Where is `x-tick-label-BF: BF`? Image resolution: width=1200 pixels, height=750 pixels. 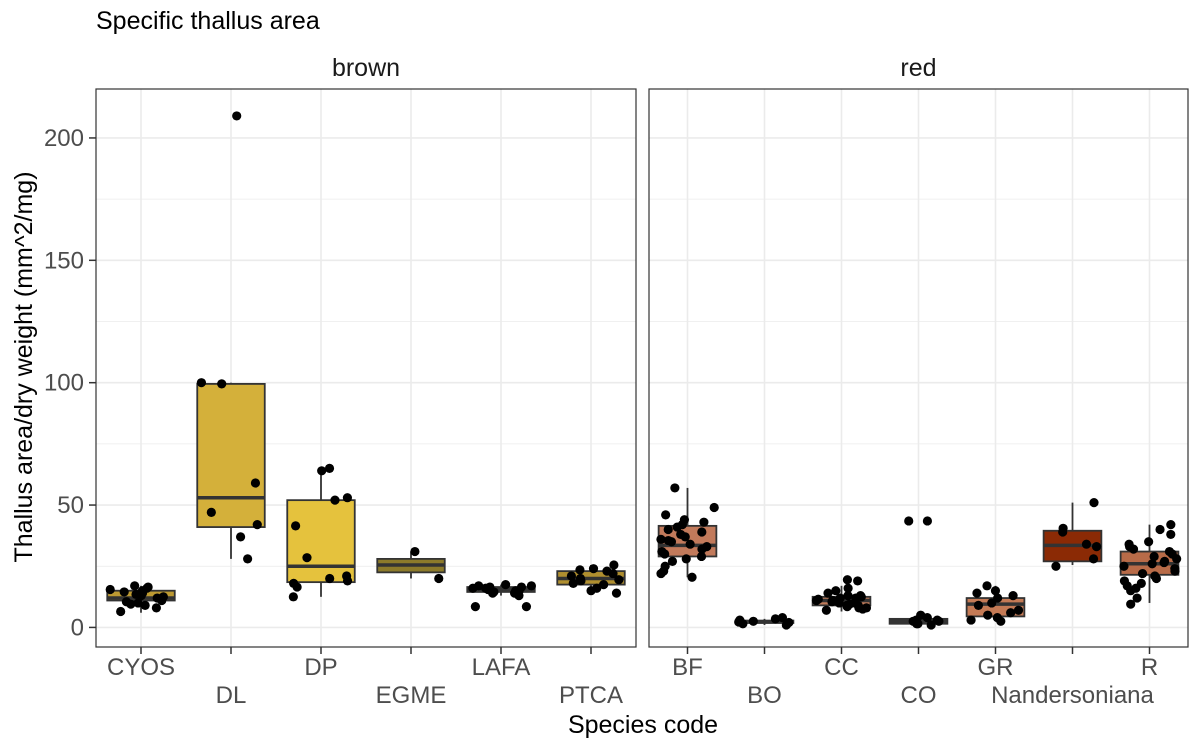 x-tick-label-BF: BF is located at coordinates (687, 667).